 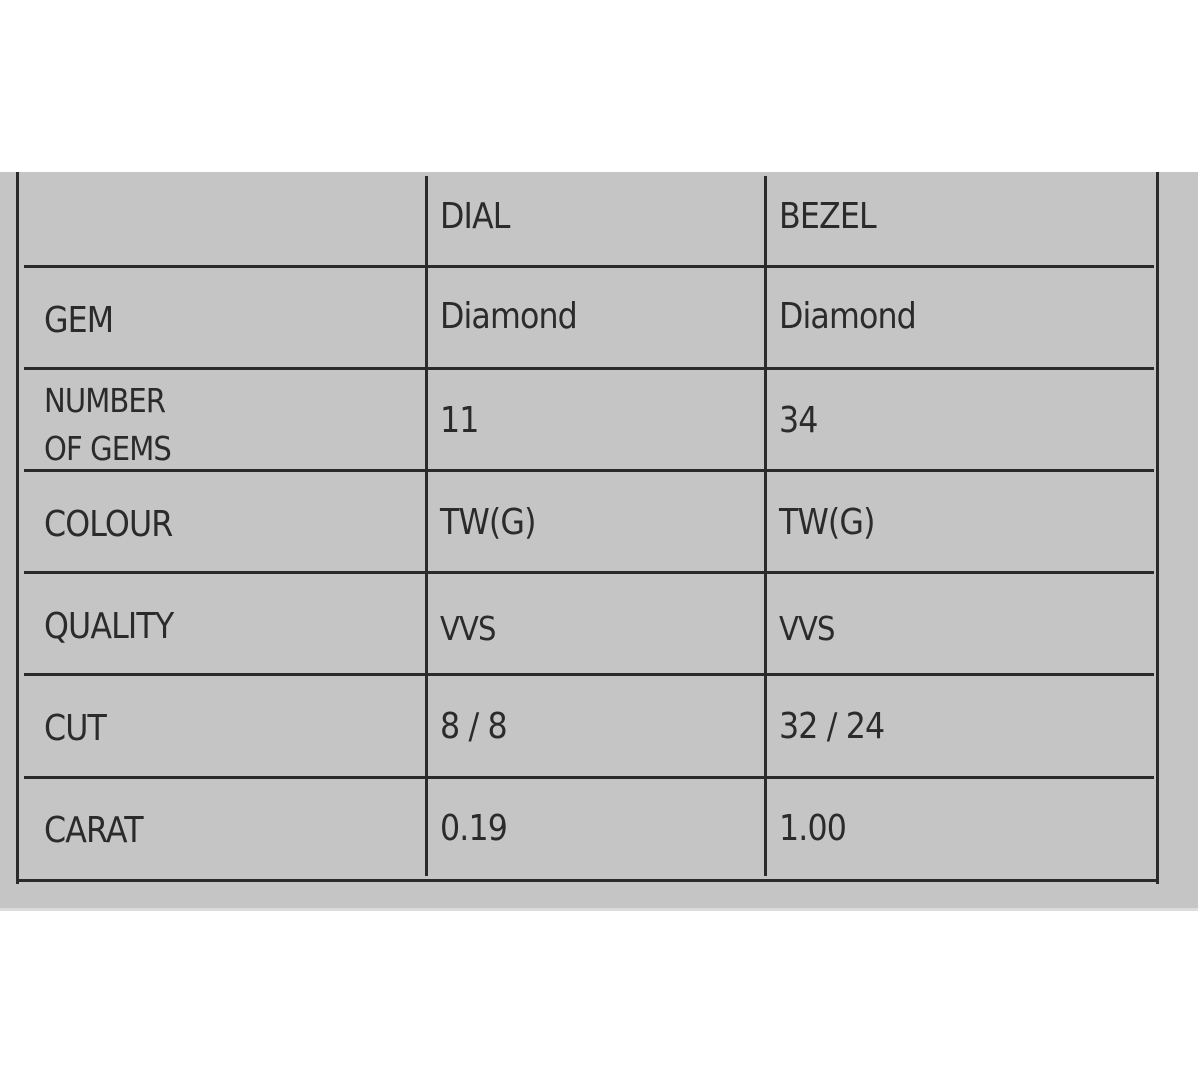 What do you see at coordinates (832, 726) in the screenshot?
I see `bezel-cut: 32 / 24` at bounding box center [832, 726].